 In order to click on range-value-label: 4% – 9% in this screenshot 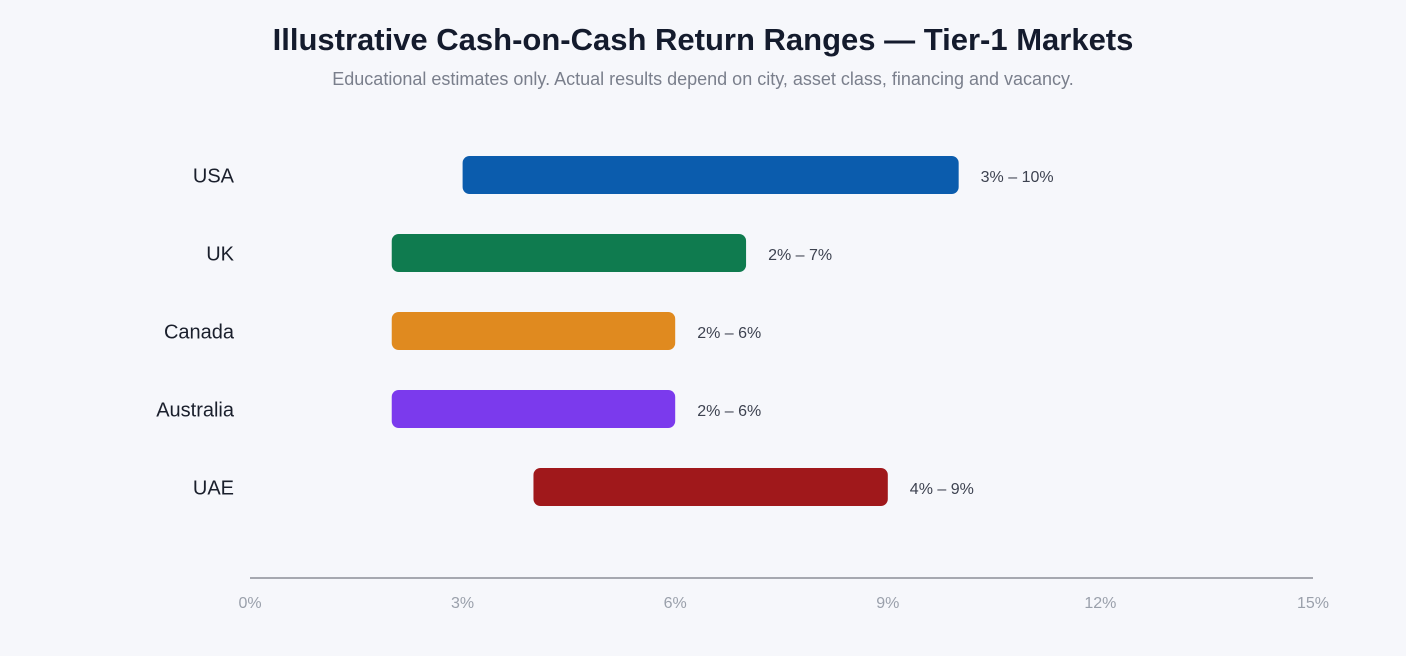, I will do `click(942, 489)`.